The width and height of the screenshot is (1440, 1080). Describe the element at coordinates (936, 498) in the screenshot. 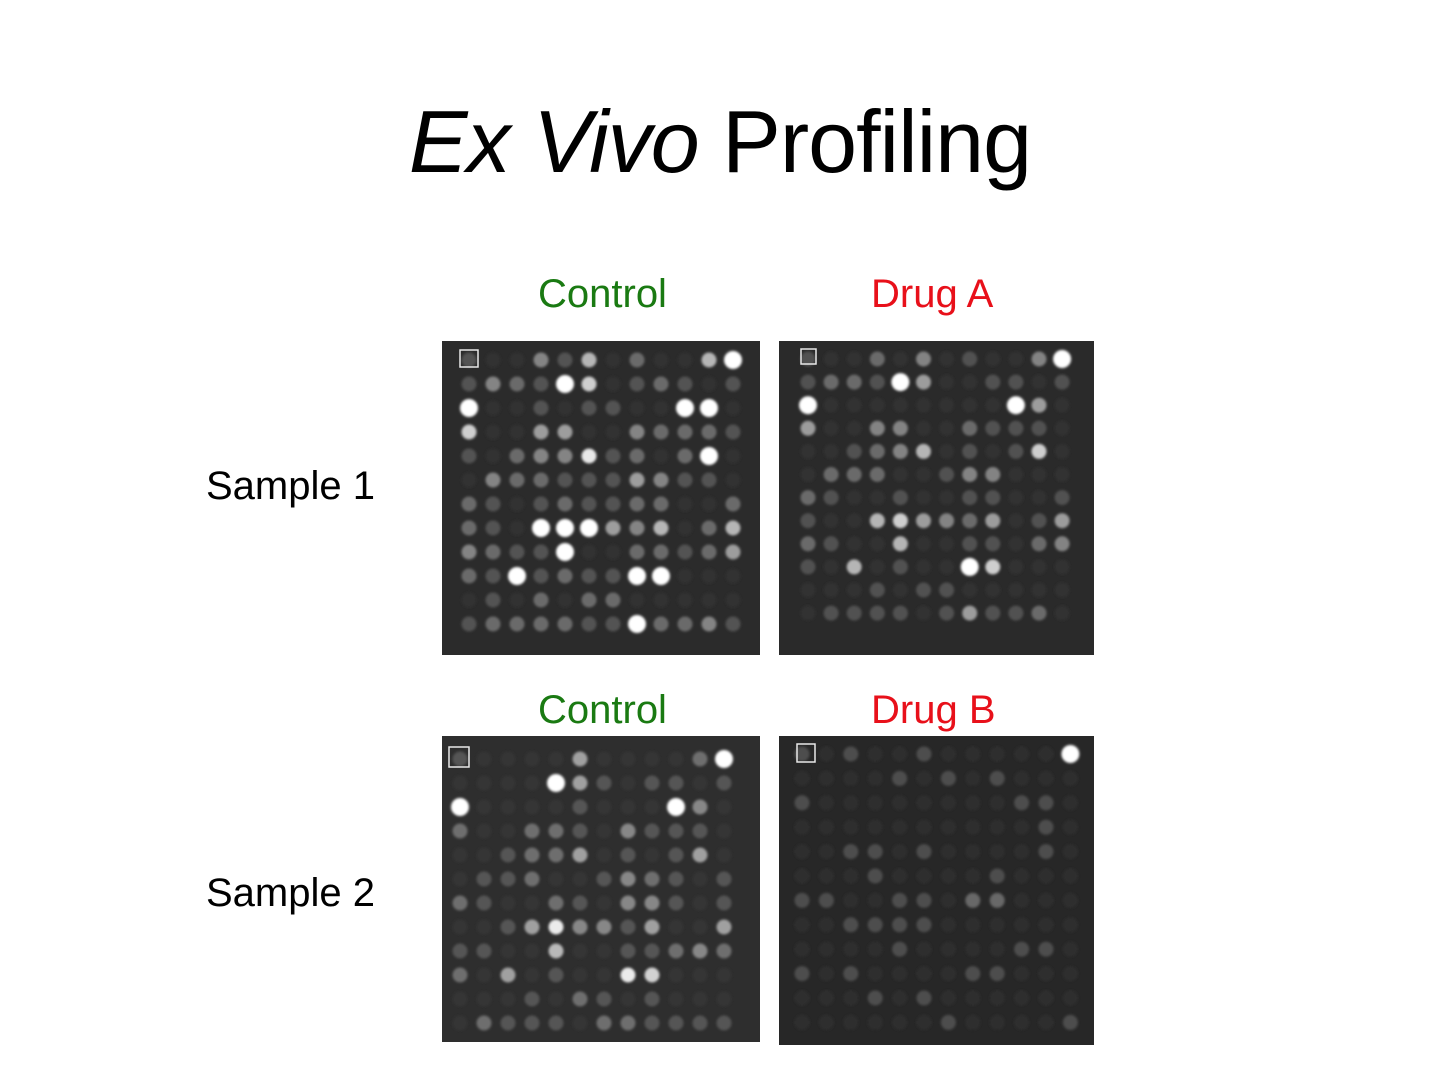

I see `array-image-sample-1-drug-a` at that location.